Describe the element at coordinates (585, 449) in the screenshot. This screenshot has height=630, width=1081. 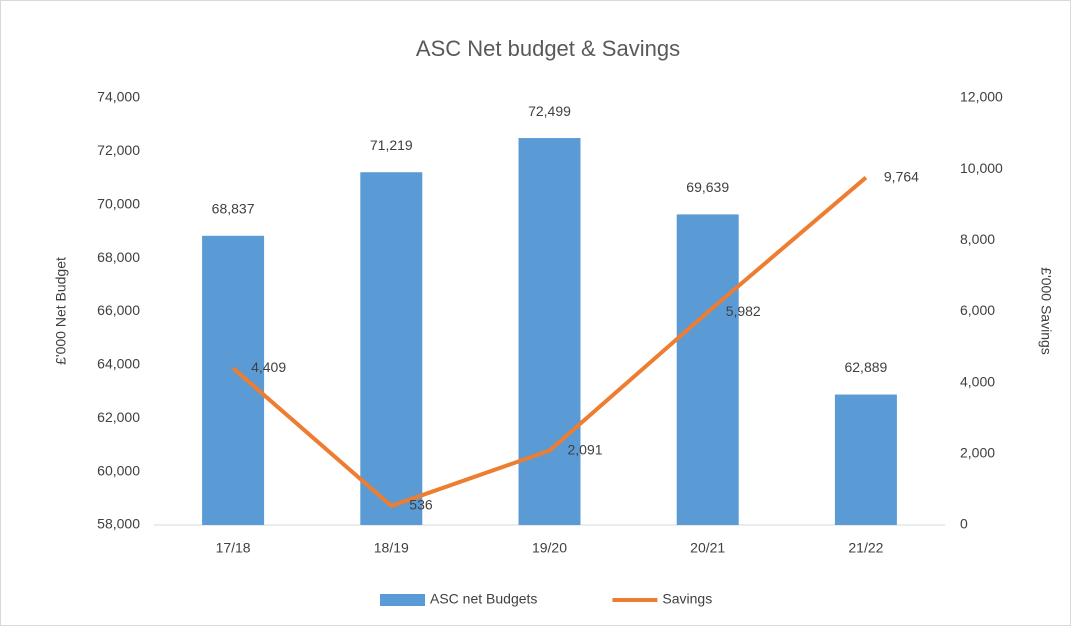
I see `line-value-label: 2,091` at that location.